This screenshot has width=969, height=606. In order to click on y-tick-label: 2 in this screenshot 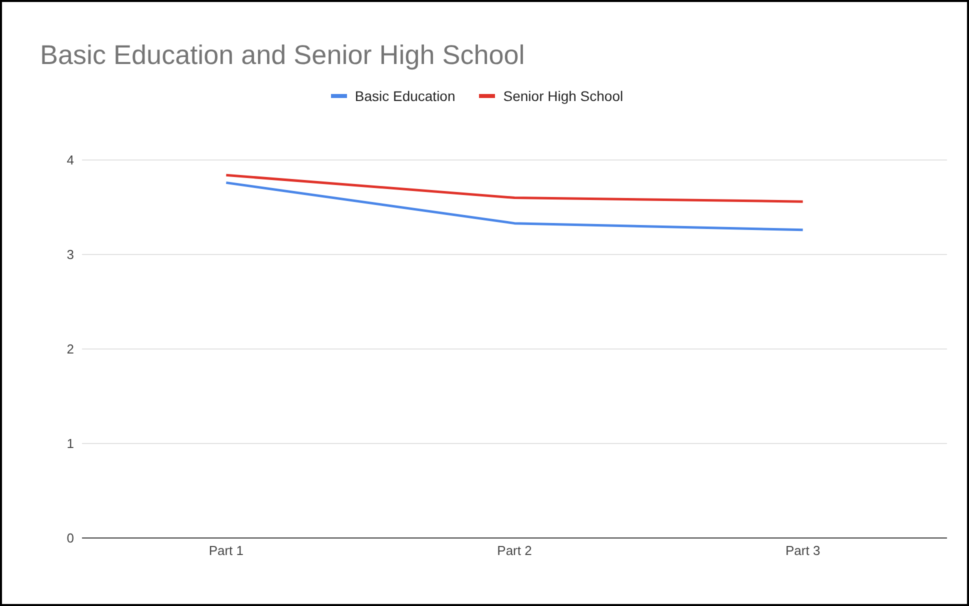, I will do `click(70, 349)`.